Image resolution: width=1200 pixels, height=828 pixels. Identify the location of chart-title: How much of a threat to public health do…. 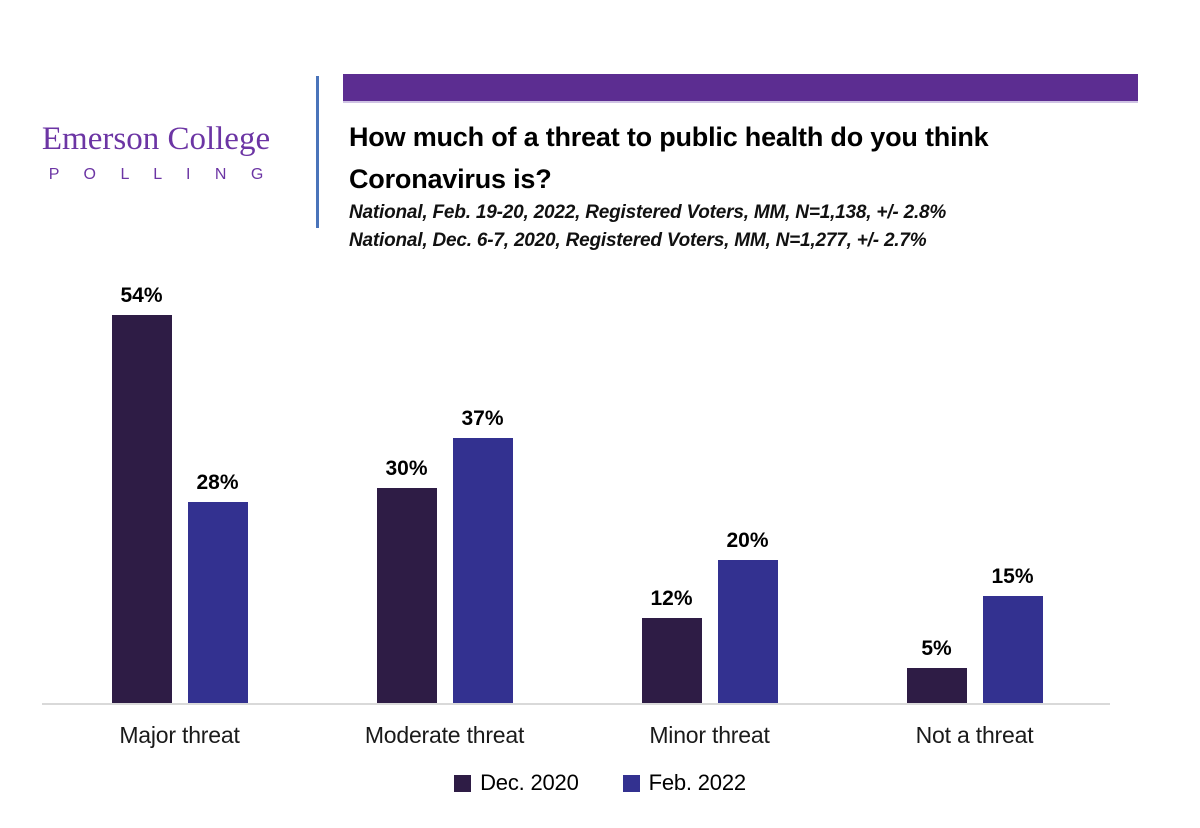
(739, 158).